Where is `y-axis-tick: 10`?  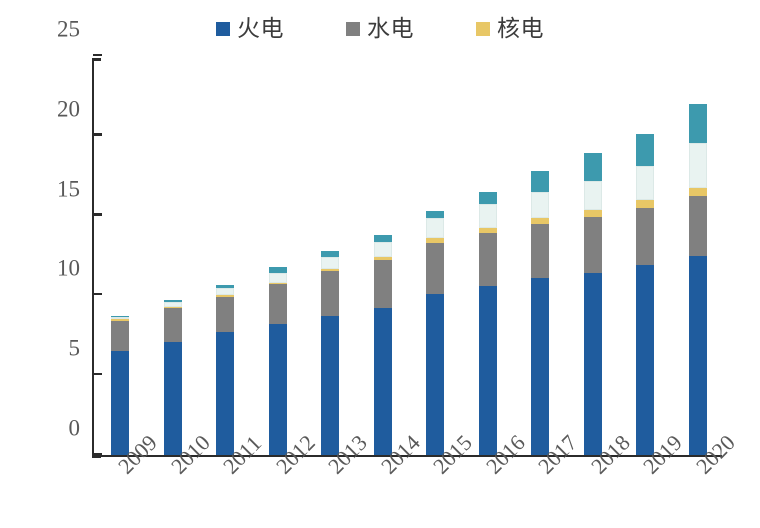
y-axis-tick: 10 is located at coordinates (79, 276).